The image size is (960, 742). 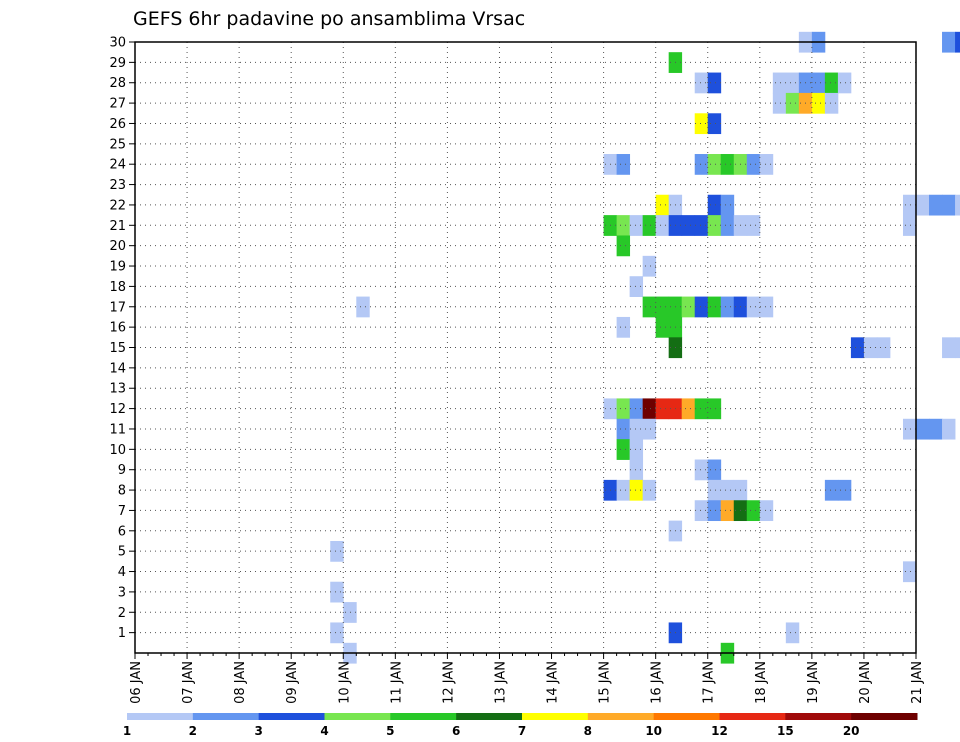 What do you see at coordinates (240, 682) in the screenshot?
I see `x-tick-label: 08 JAN` at bounding box center [240, 682].